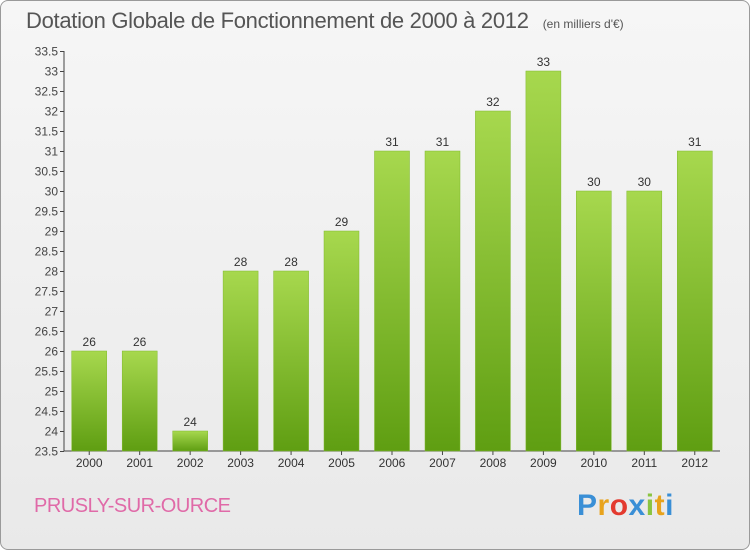 The width and height of the screenshot is (750, 550). I want to click on x-tick-label-2006: 2006, so click(392, 463).